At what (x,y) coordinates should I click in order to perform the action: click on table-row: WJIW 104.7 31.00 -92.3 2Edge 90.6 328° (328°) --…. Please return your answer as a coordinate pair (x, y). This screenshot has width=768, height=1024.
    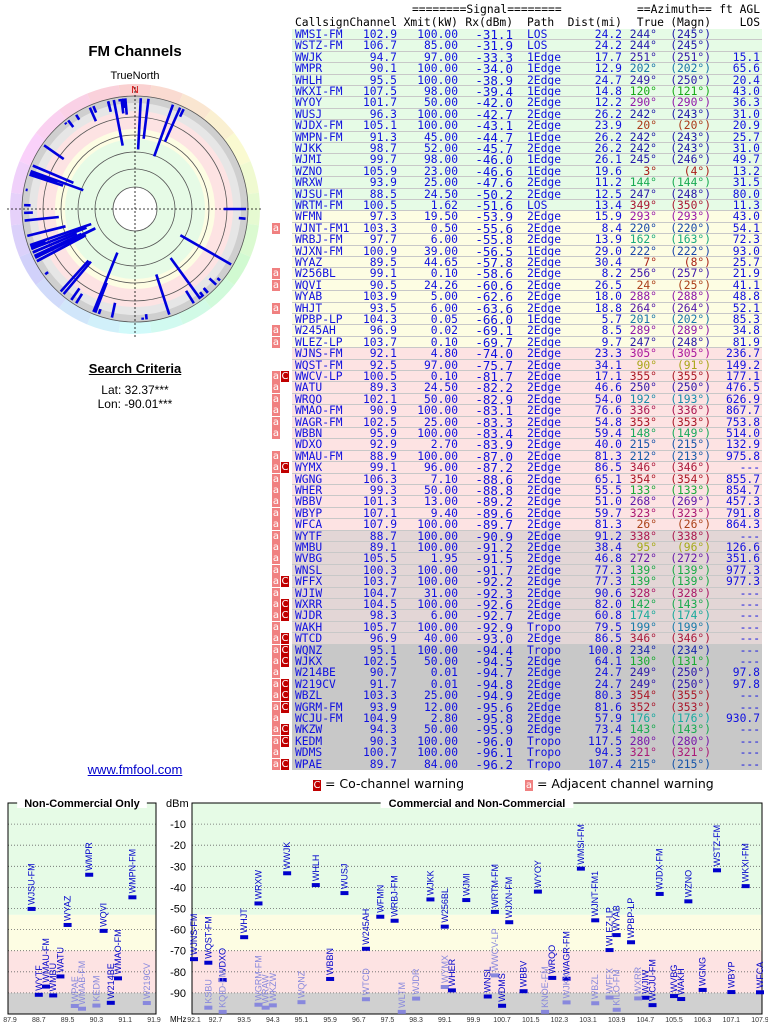
    Looking at the image, I should click on (527, 593).